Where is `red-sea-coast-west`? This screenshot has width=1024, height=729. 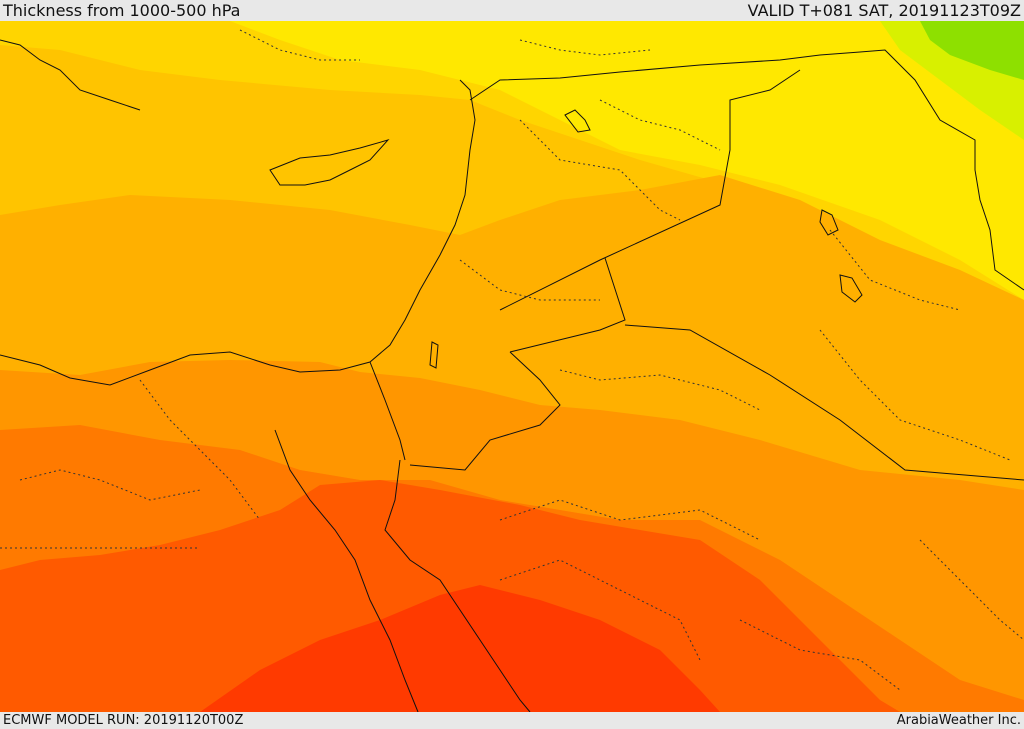 red-sea-coast-west is located at coordinates (346, 570).